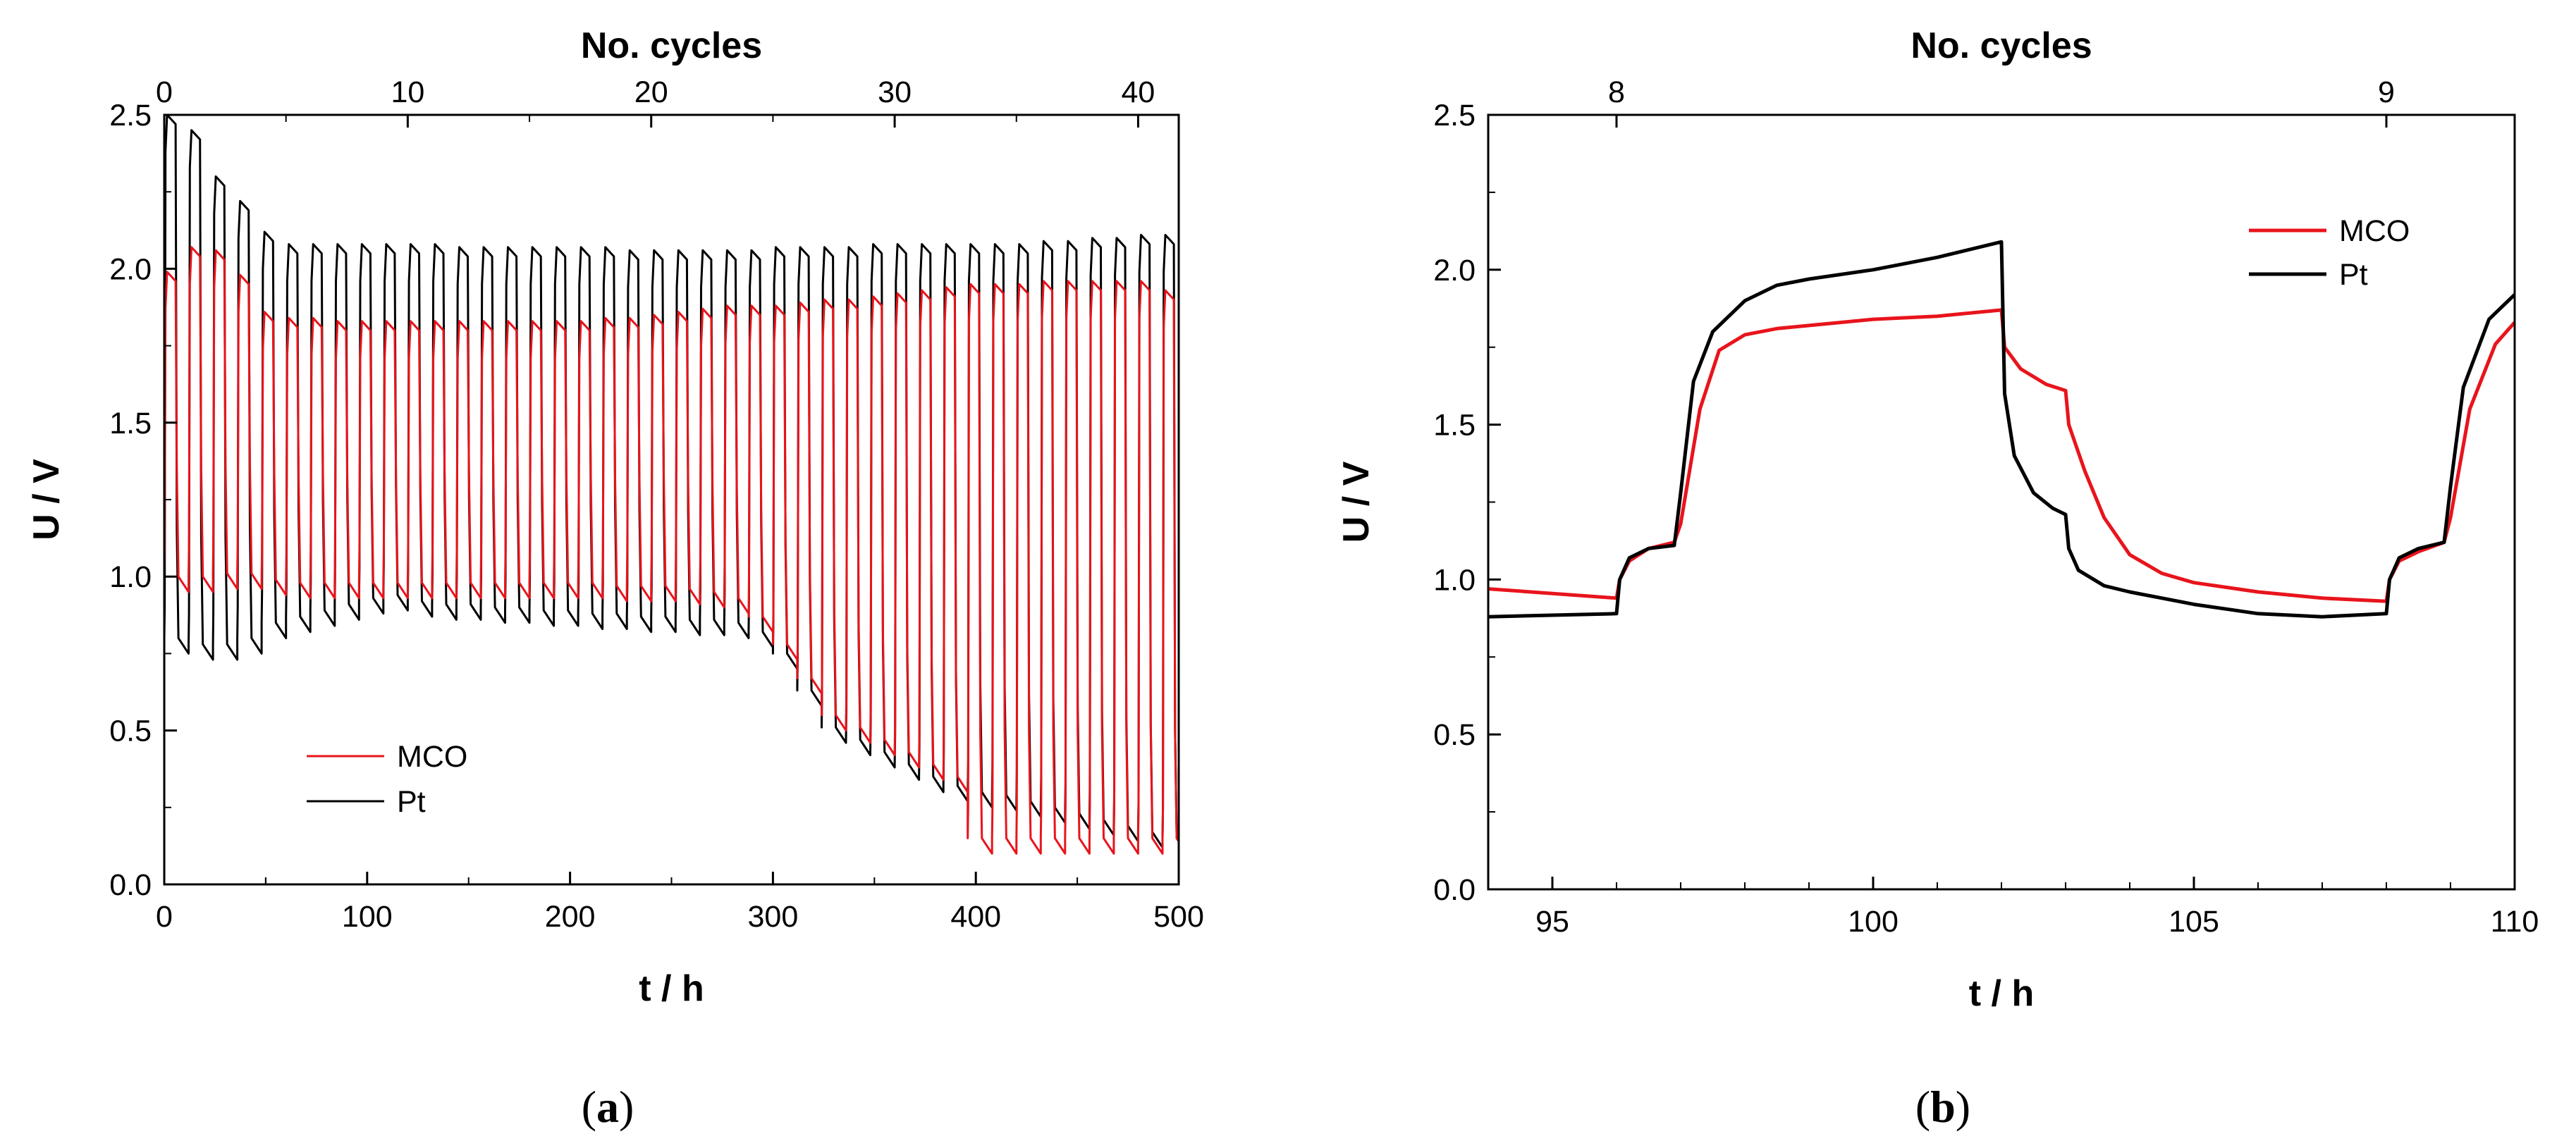  Describe the element at coordinates (2386, 92) in the screenshot. I see `top-tick-label: 9` at that location.